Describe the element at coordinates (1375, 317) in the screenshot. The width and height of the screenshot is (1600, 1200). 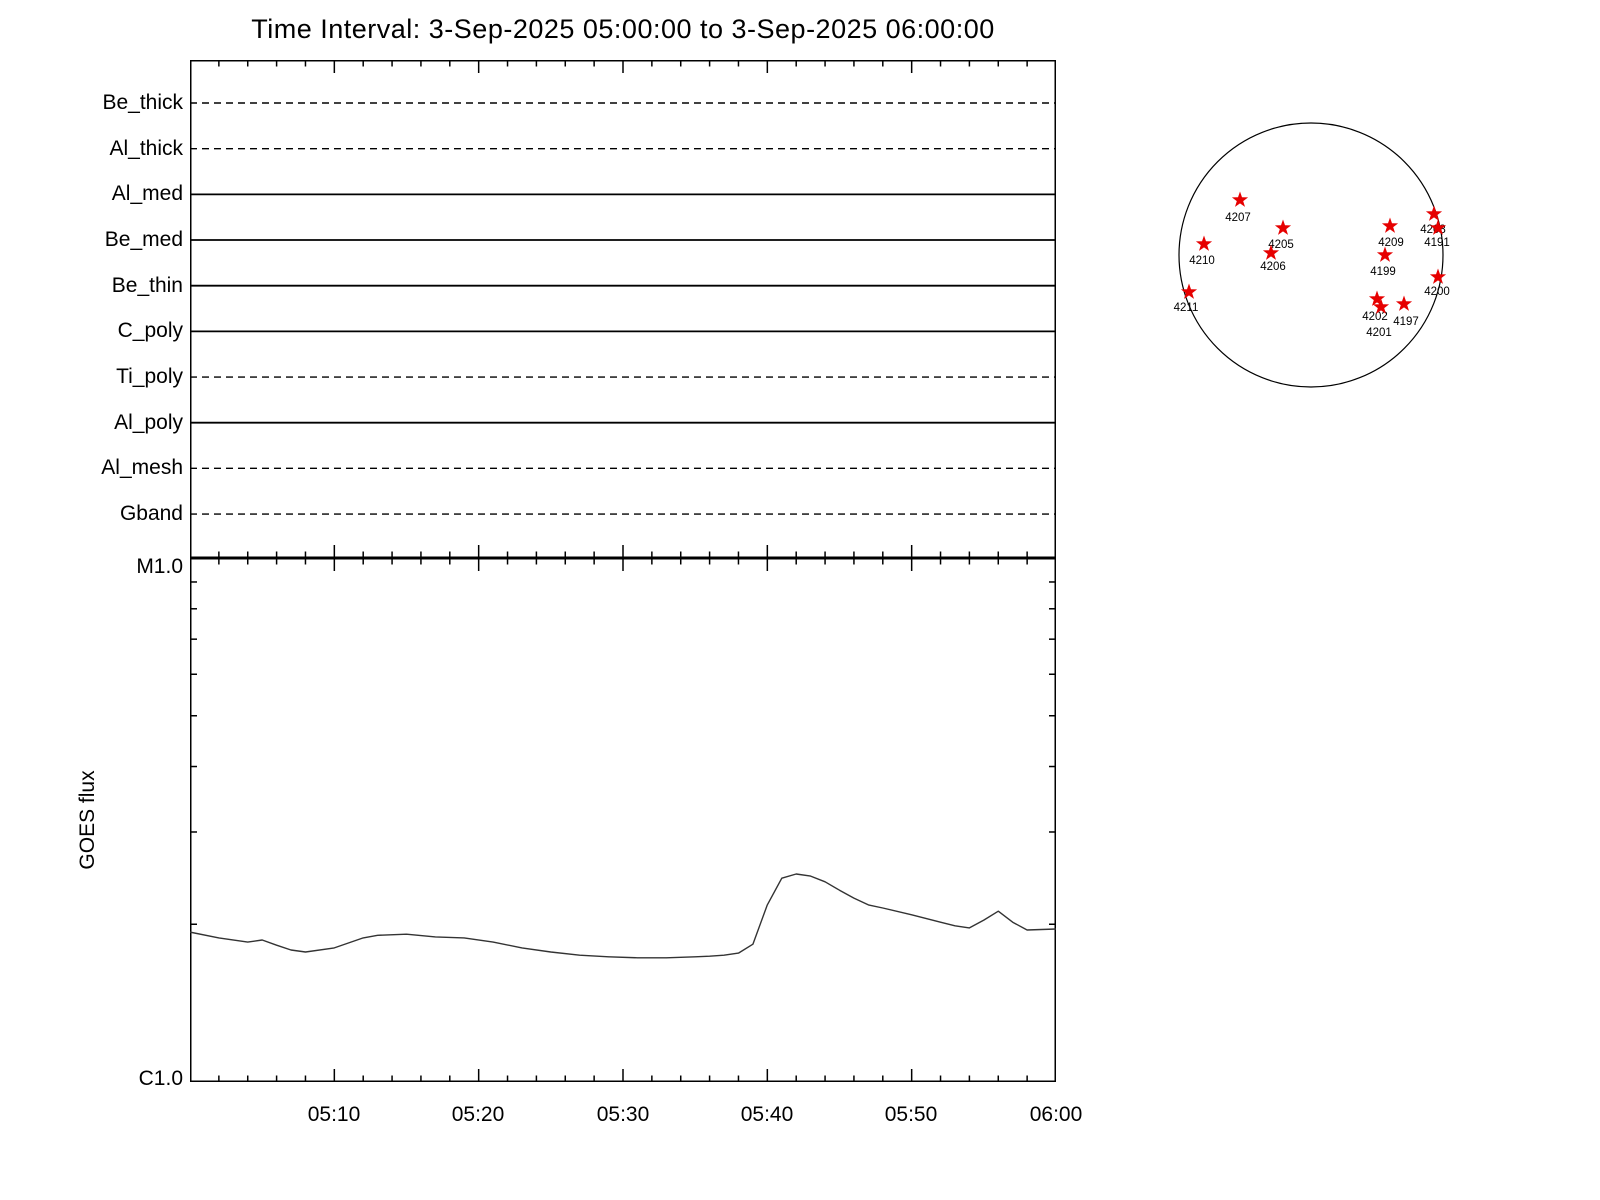
I see `active-region-label-4202: 4202` at that location.